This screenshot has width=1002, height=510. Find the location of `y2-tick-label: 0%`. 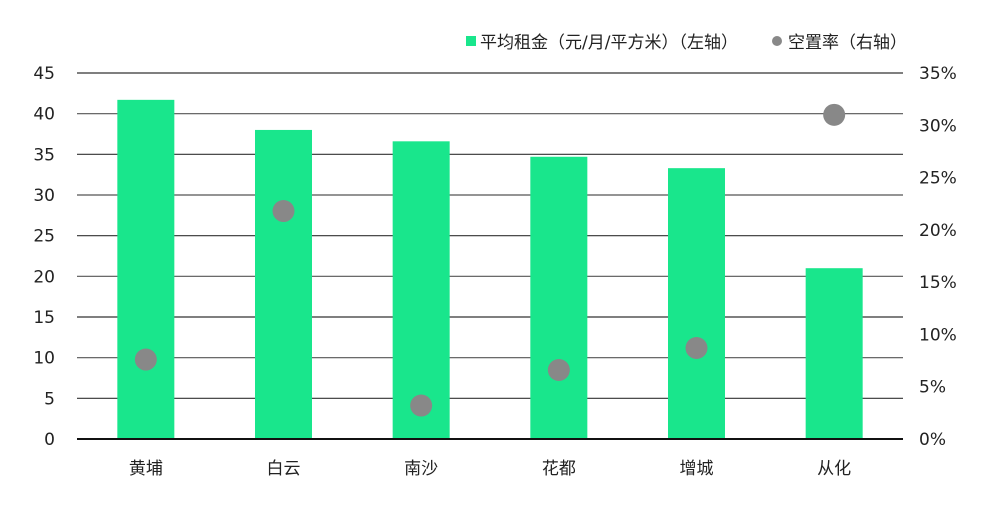

y2-tick-label: 0% is located at coordinates (932, 440).